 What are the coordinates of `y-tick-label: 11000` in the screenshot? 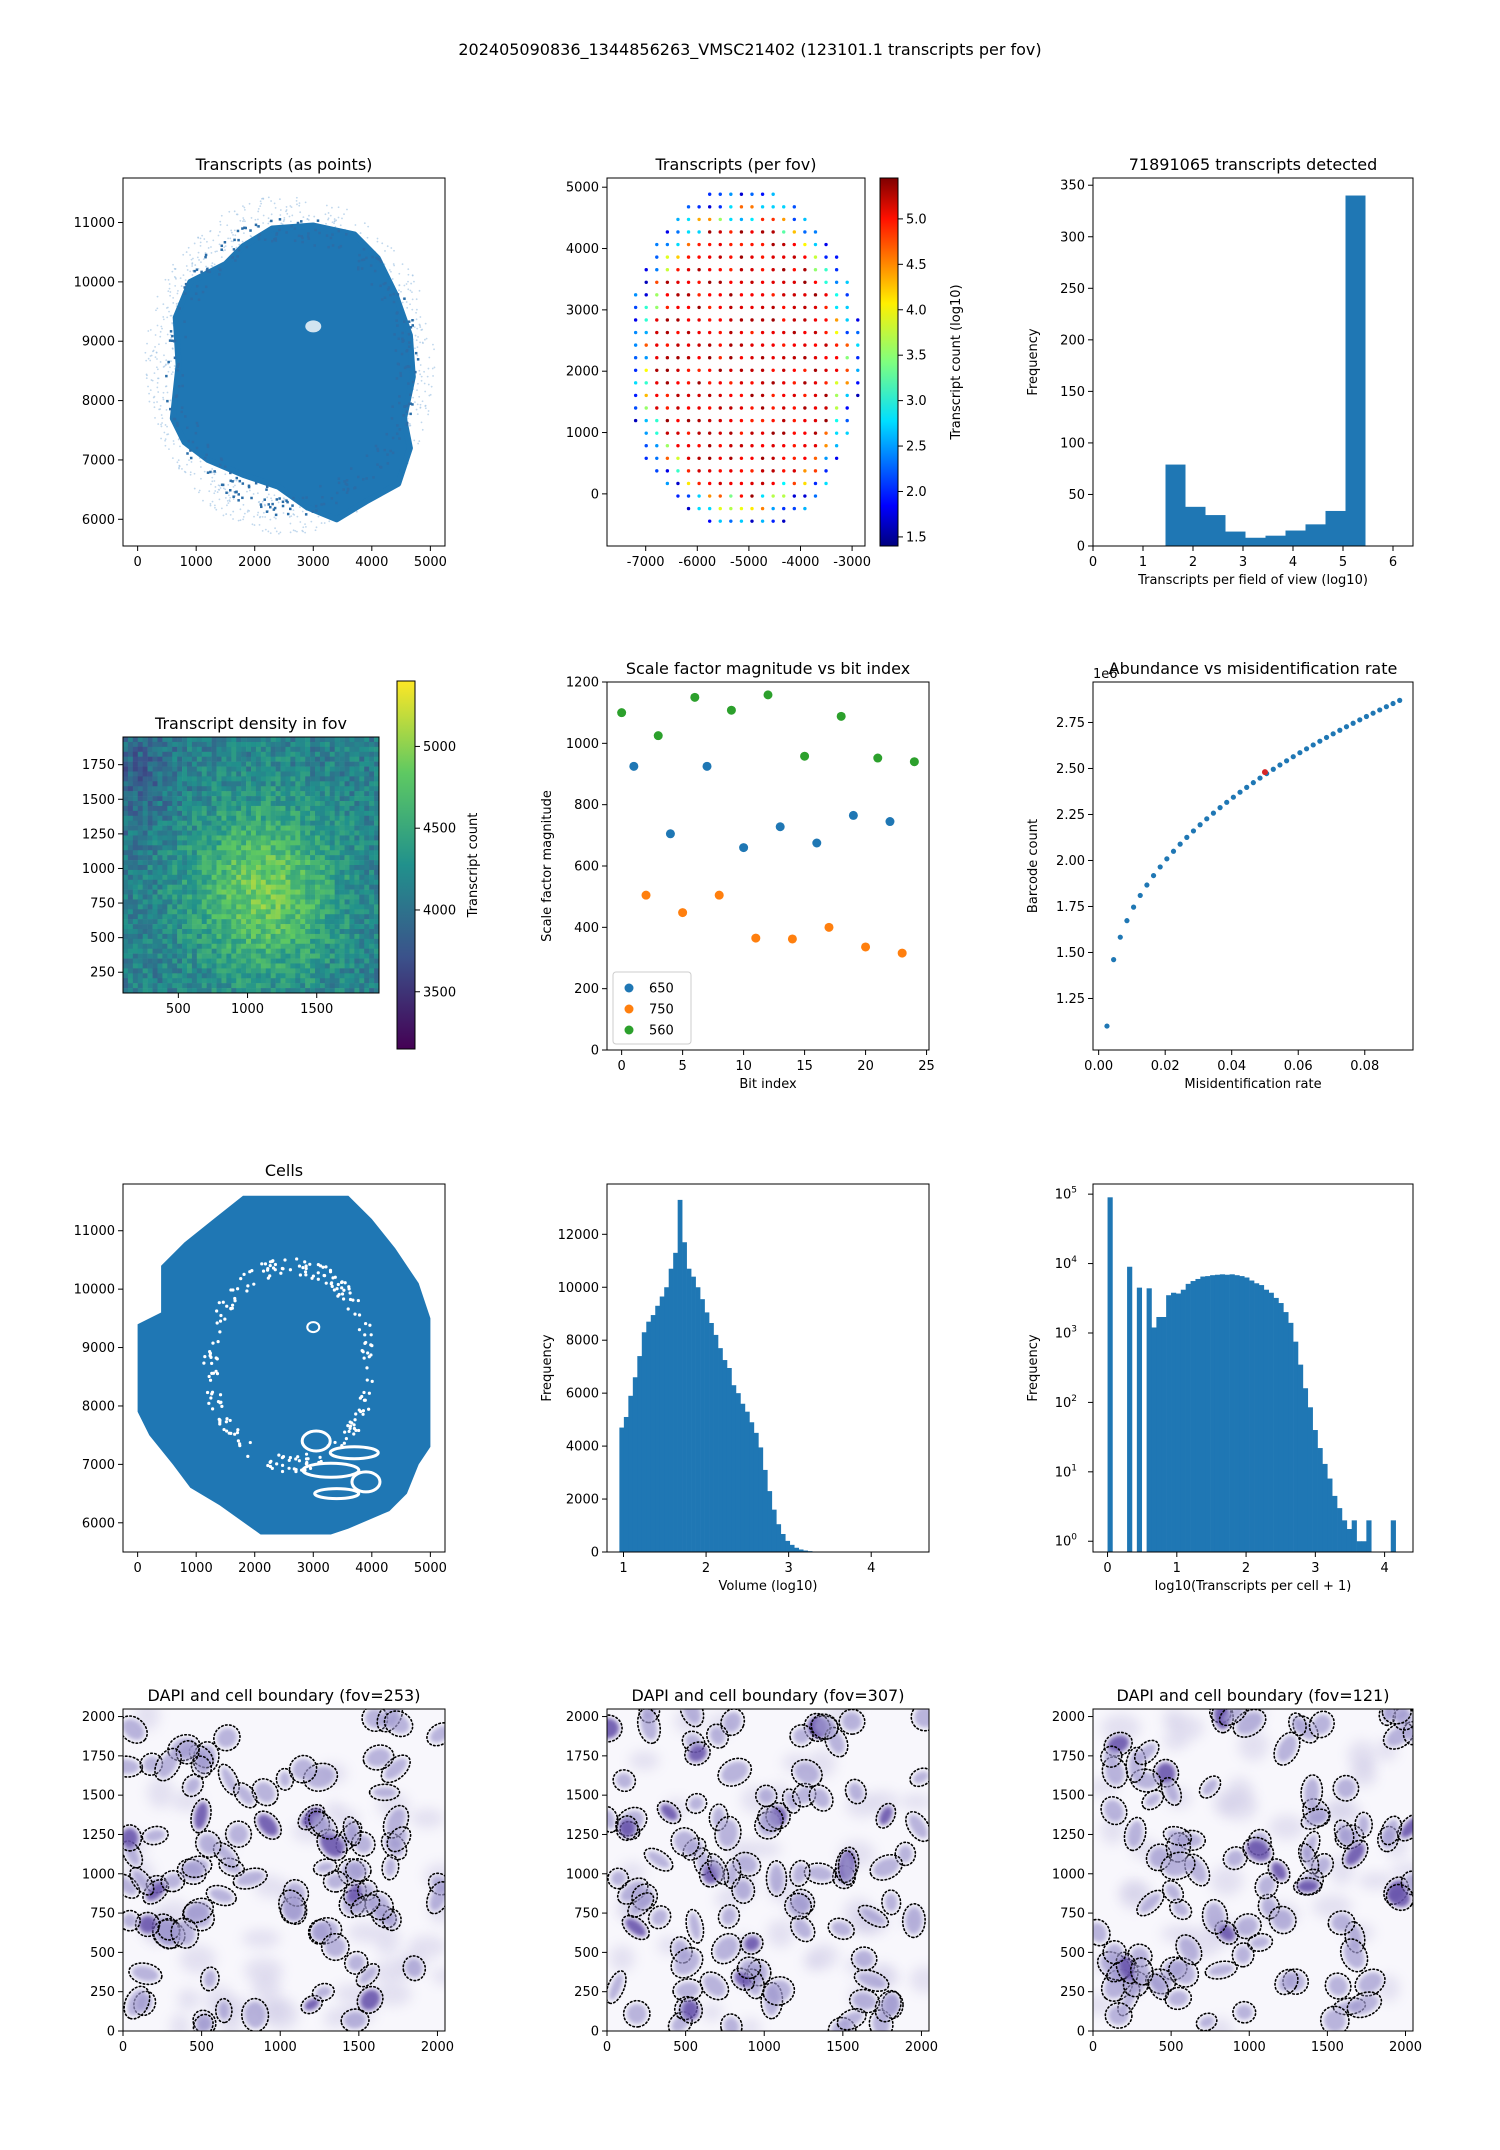 It's located at (94, 223).